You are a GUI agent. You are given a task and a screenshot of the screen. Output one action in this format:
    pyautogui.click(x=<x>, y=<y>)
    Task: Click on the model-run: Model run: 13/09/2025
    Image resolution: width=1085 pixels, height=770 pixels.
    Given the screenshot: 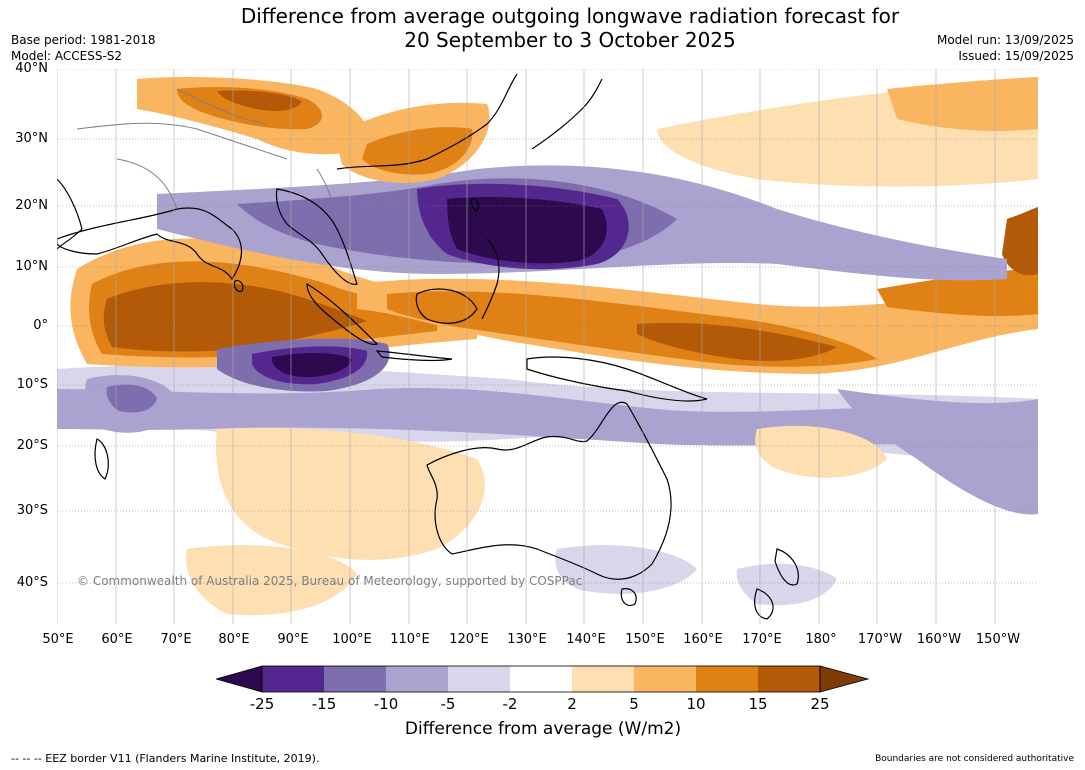 What is the action you would take?
    pyautogui.click(x=1005, y=40)
    